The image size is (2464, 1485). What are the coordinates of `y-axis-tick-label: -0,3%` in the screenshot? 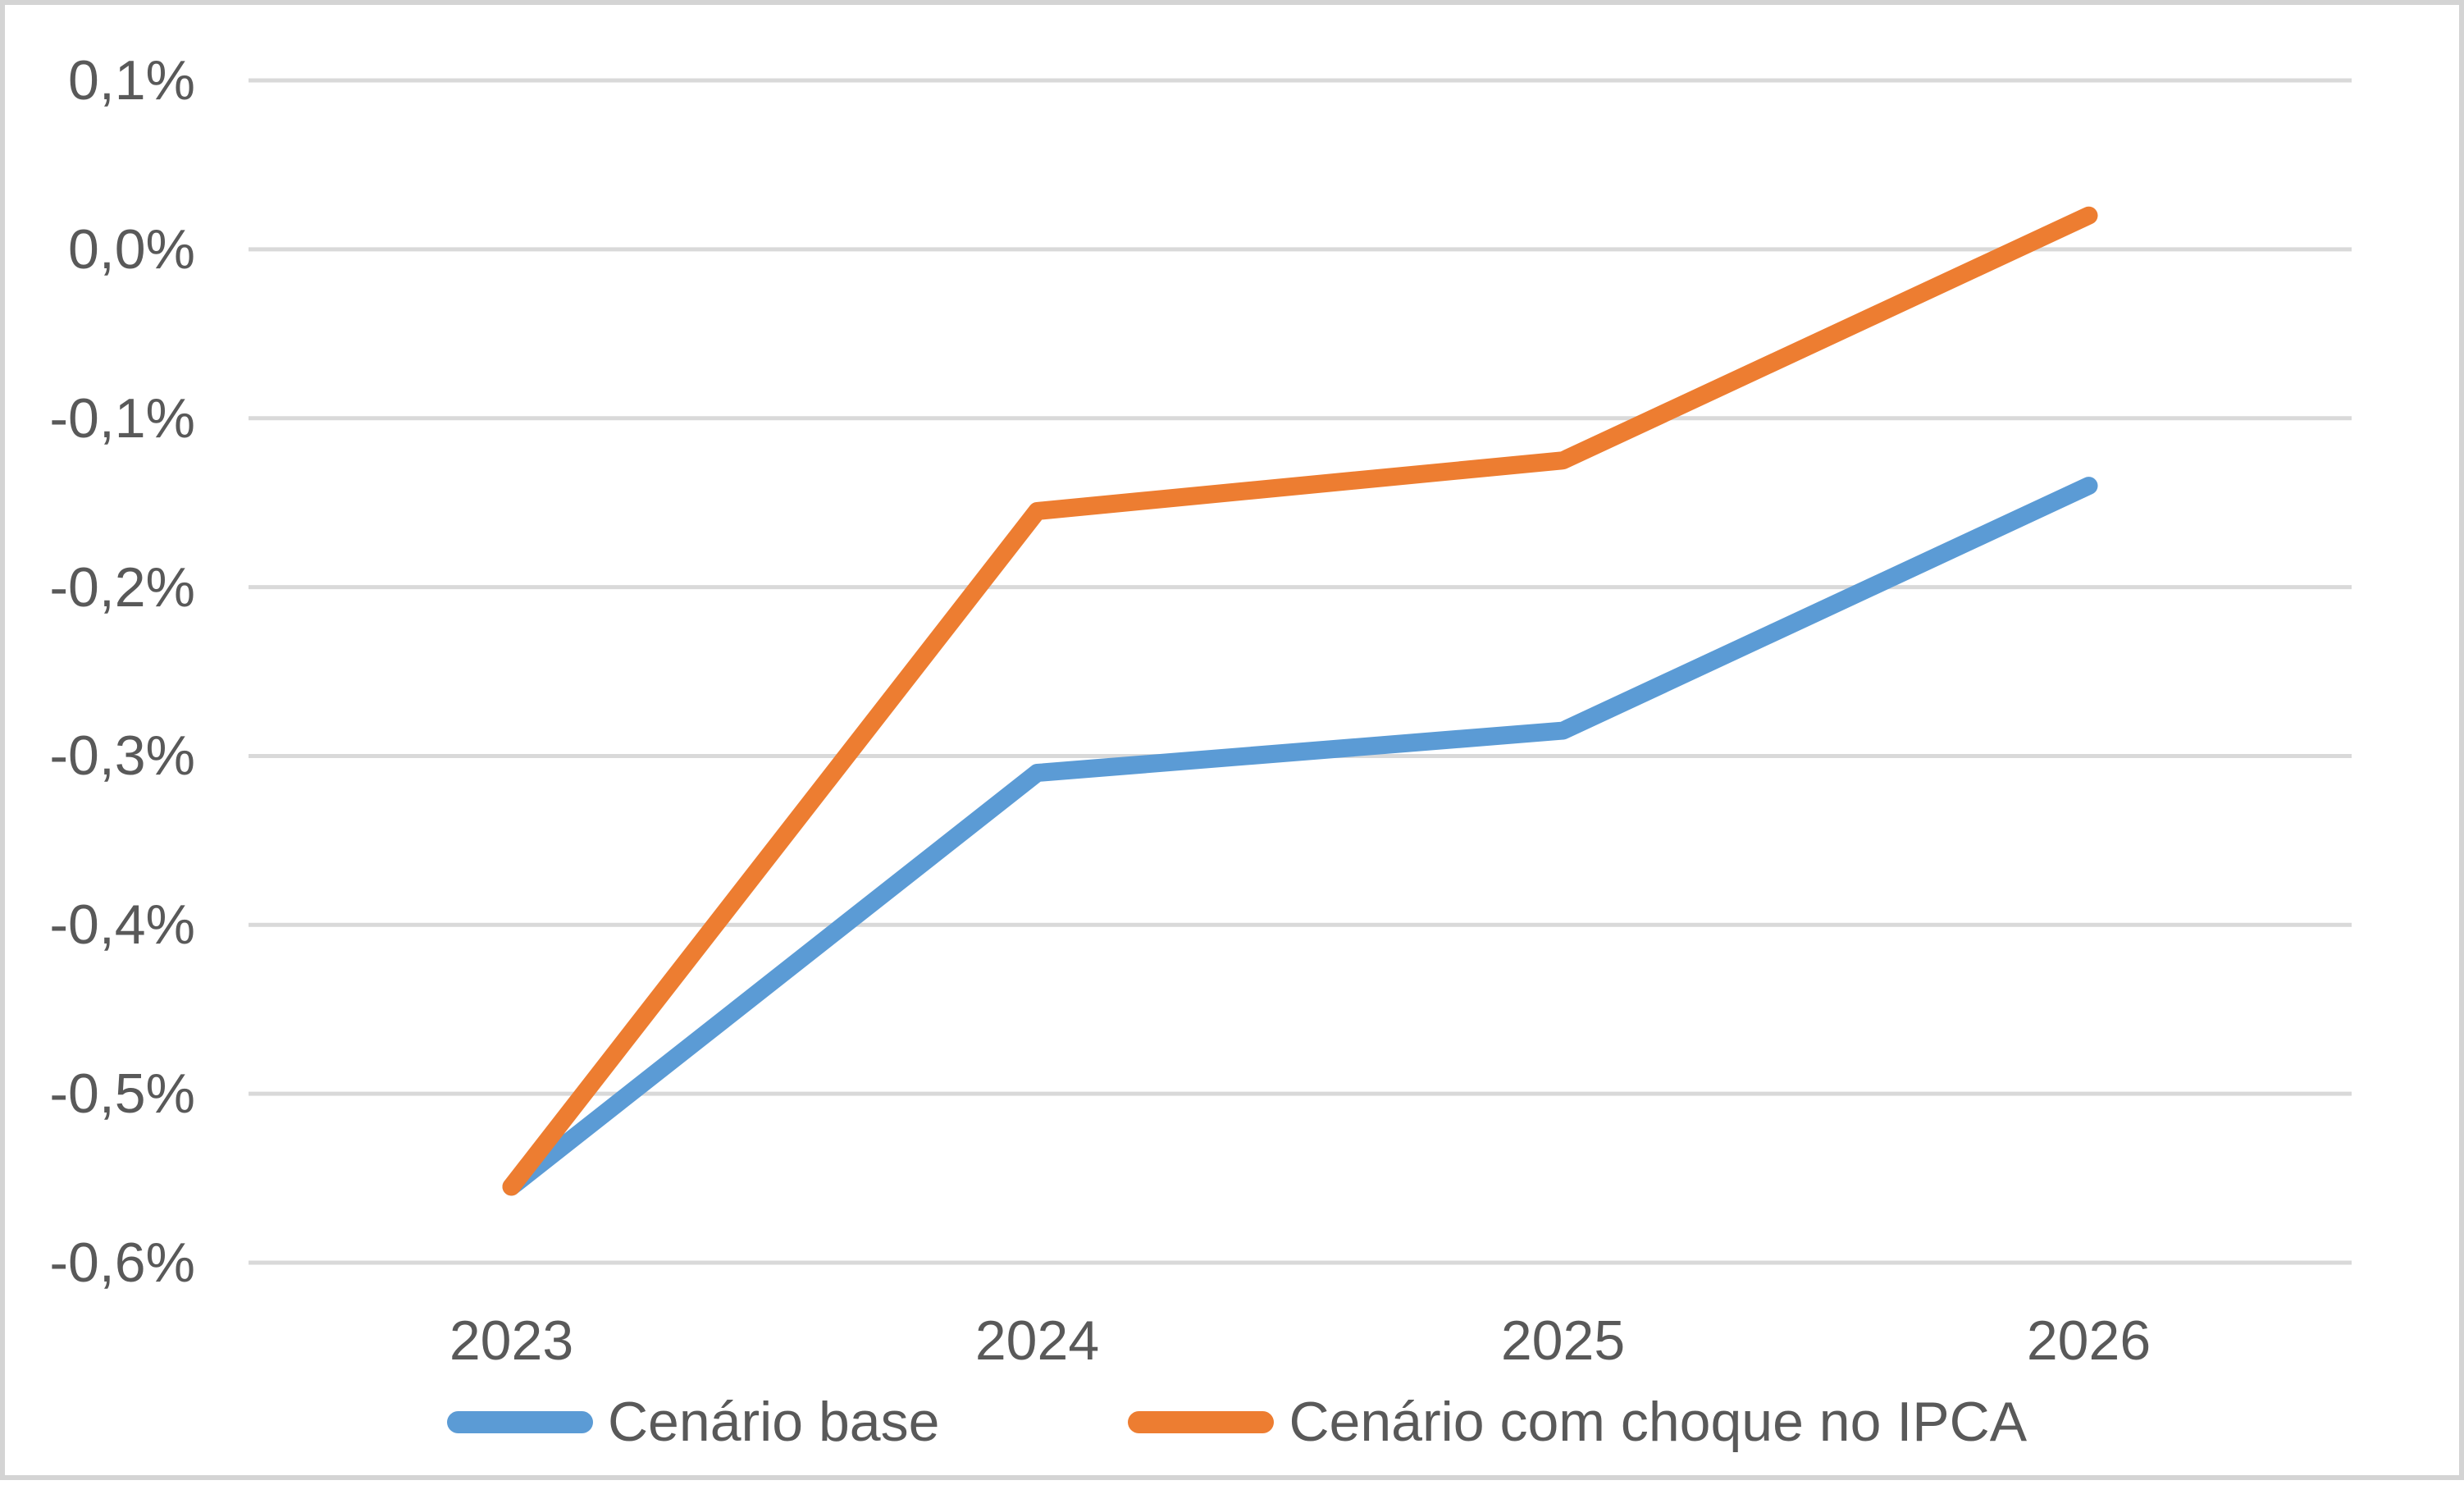 It's located at (122, 756).